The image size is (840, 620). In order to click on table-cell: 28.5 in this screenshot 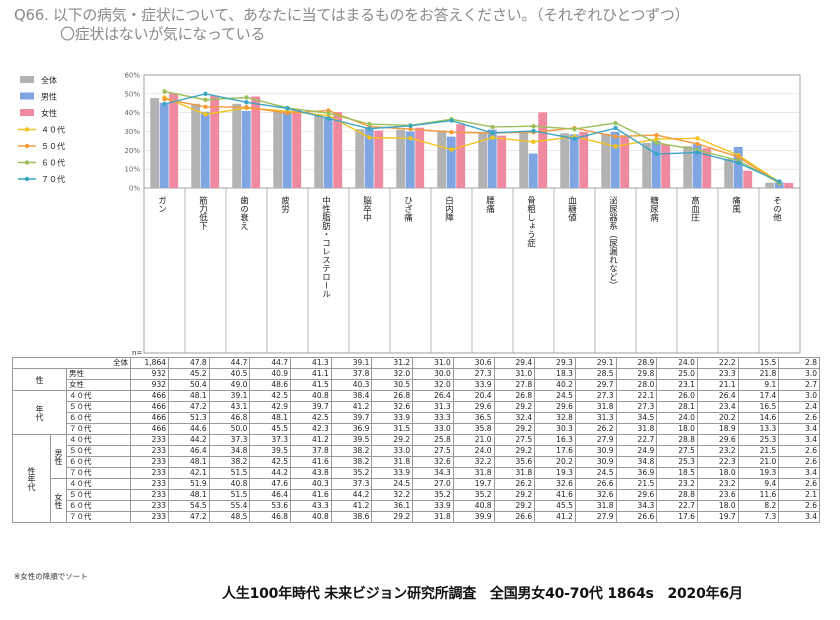, I will do `click(595, 374)`.